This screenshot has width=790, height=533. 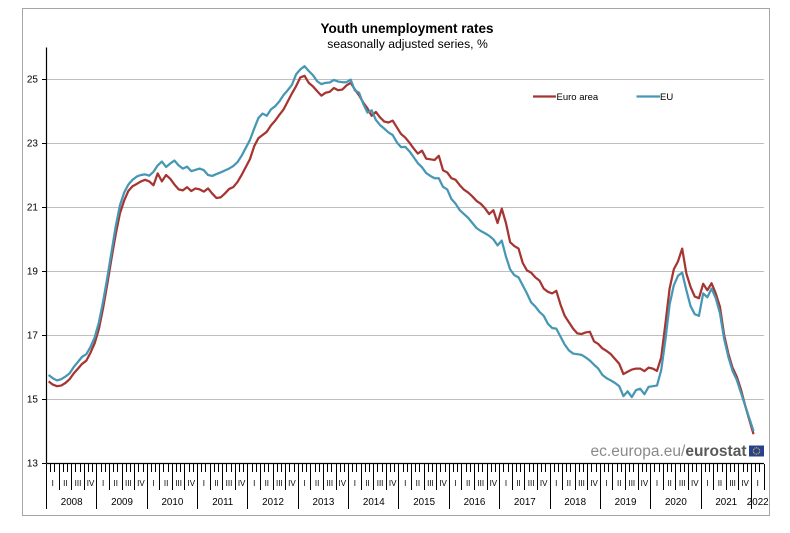 I want to click on svg-text: 21, so click(x=33, y=208).